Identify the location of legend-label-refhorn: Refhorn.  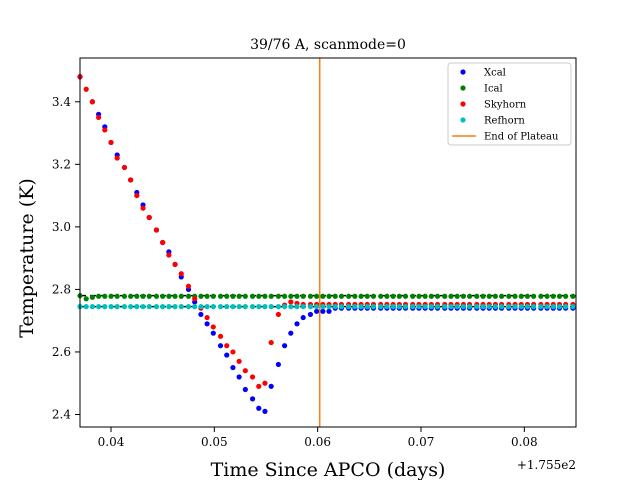
(504, 121).